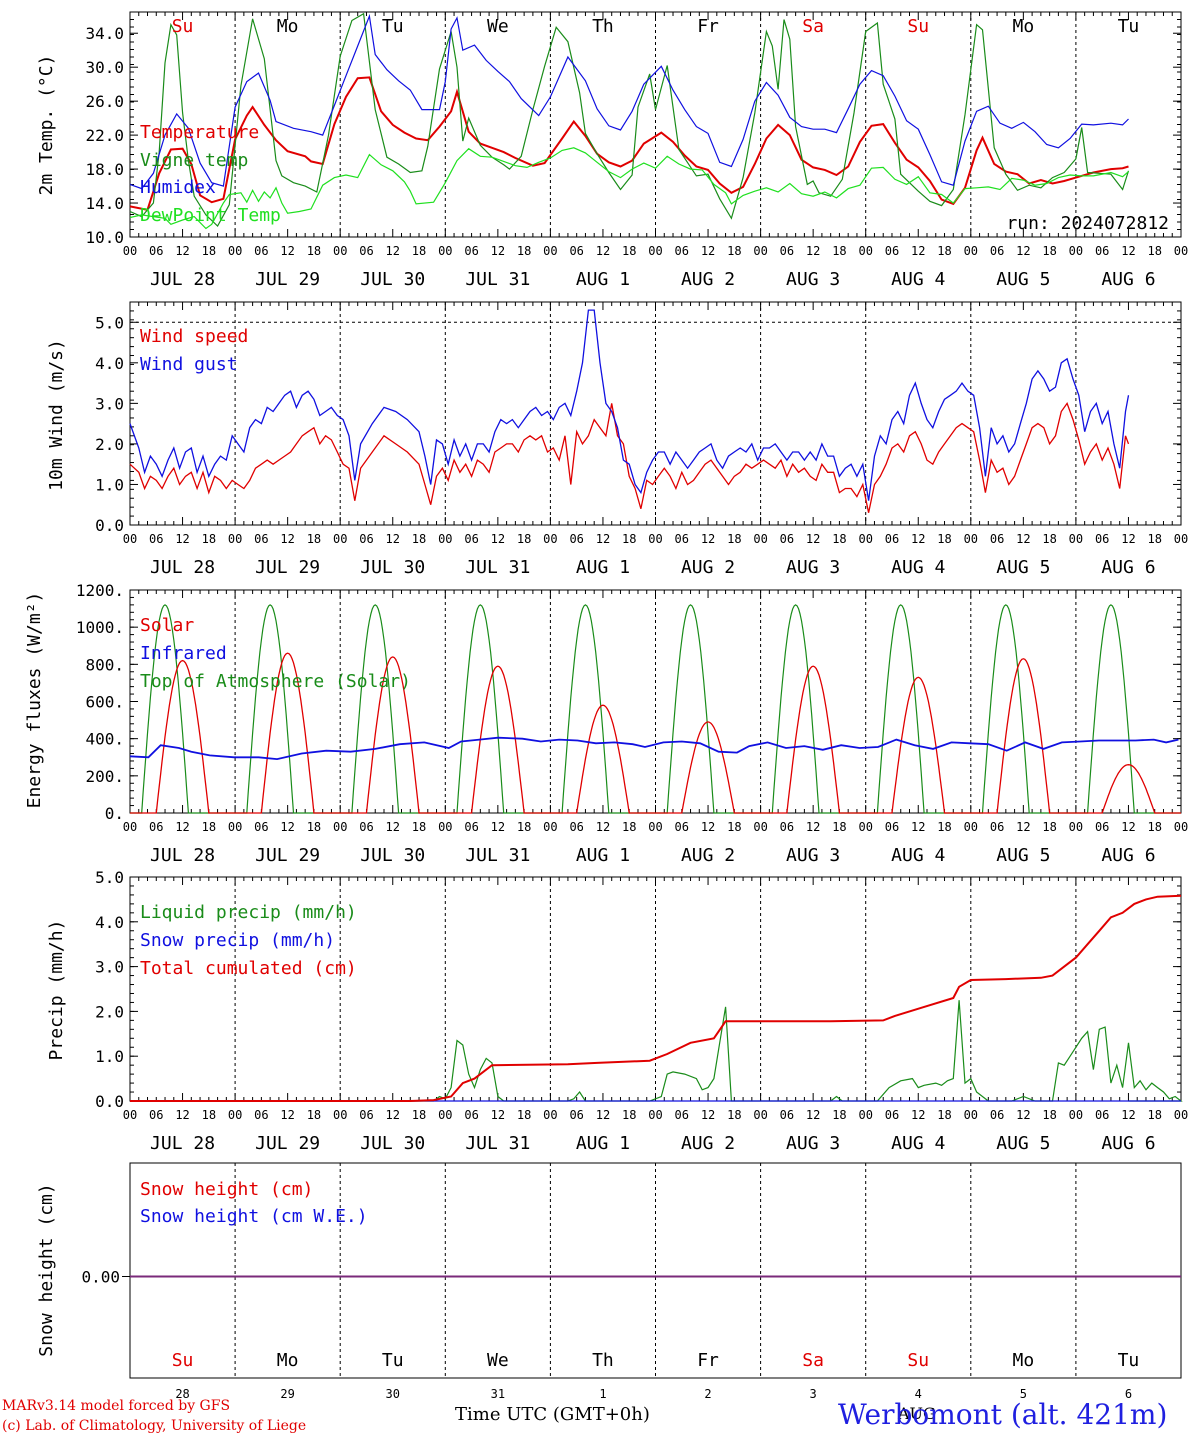  I want to click on day-number: 3, so click(813, 1394).